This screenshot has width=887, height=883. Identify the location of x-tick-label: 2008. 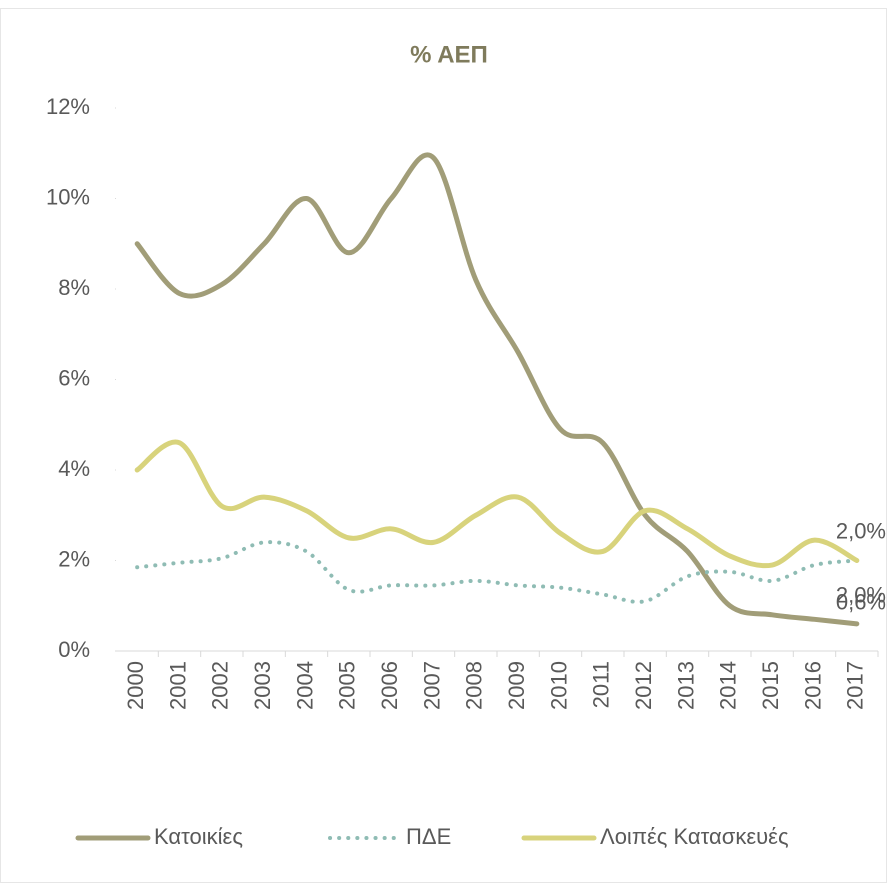
(474, 685).